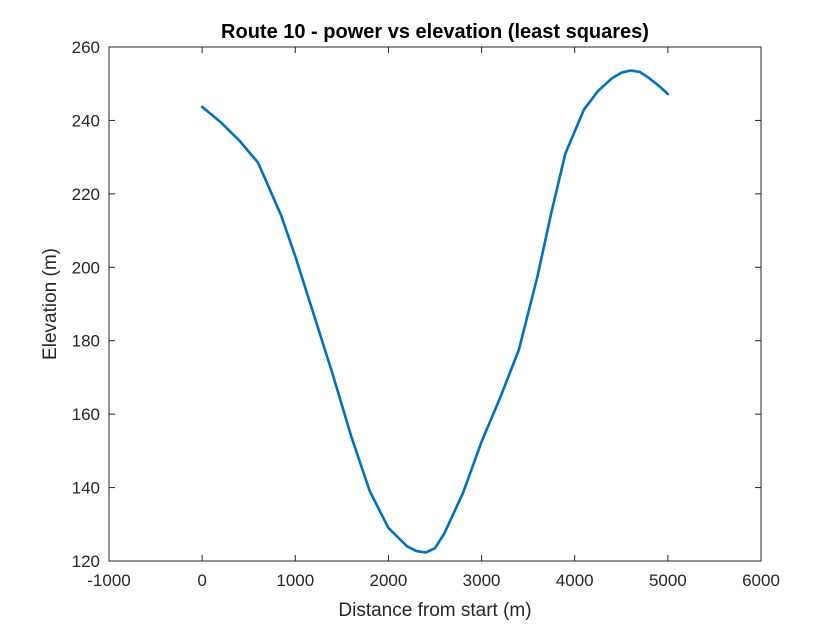 Image resolution: width=840 pixels, height=630 pixels. What do you see at coordinates (86, 194) in the screenshot?
I see `y-tick-label: 220` at bounding box center [86, 194].